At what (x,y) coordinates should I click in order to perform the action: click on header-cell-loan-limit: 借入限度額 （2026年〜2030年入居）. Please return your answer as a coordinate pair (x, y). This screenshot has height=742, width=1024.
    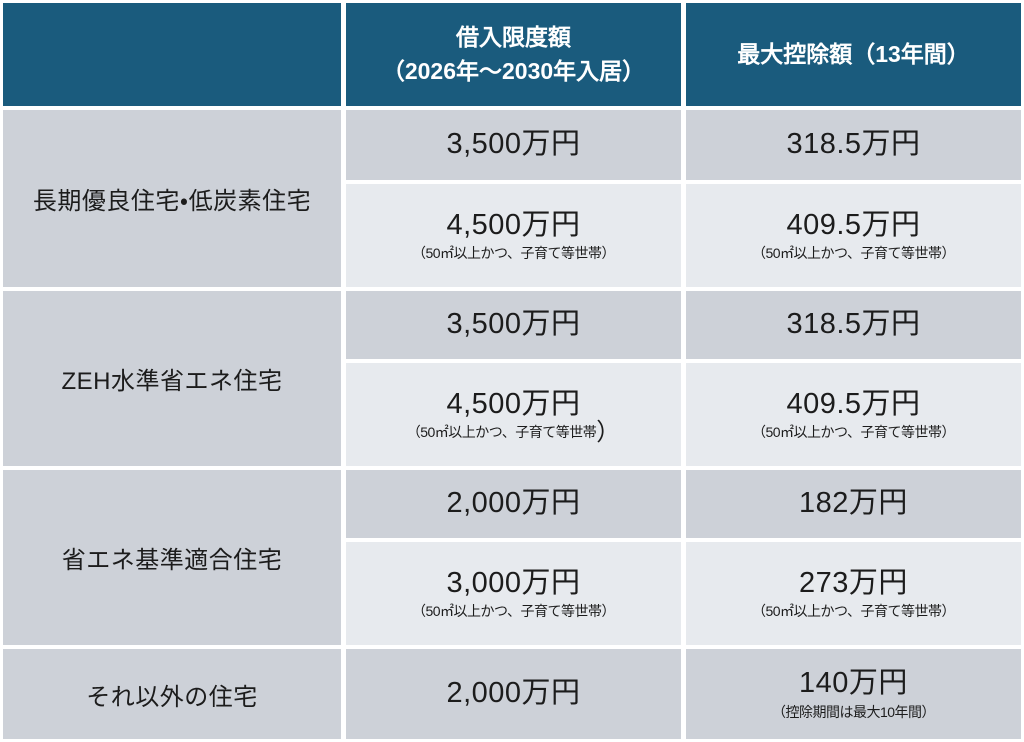
    Looking at the image, I should click on (513, 54).